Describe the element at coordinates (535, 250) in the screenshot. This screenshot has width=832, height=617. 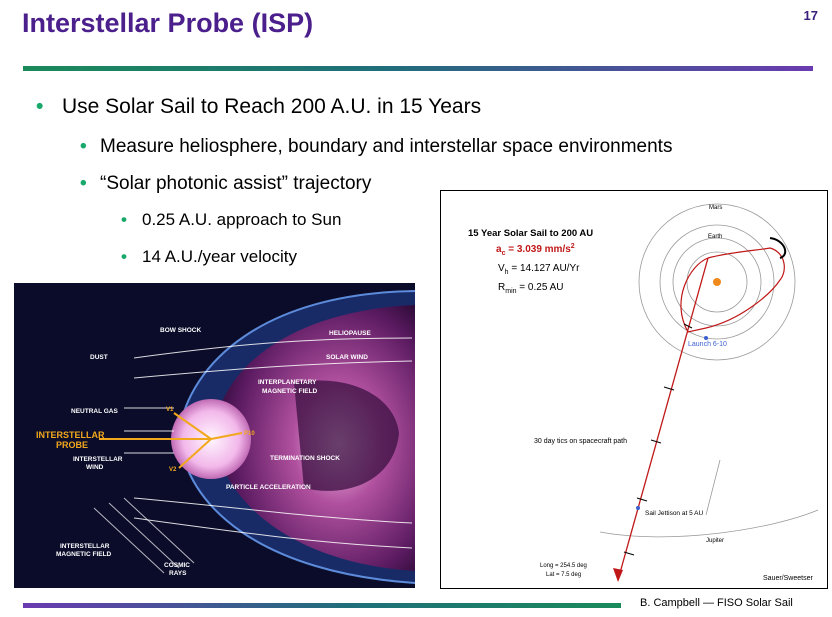
I see `ac-value: ac = 3.039 mm/s2` at that location.